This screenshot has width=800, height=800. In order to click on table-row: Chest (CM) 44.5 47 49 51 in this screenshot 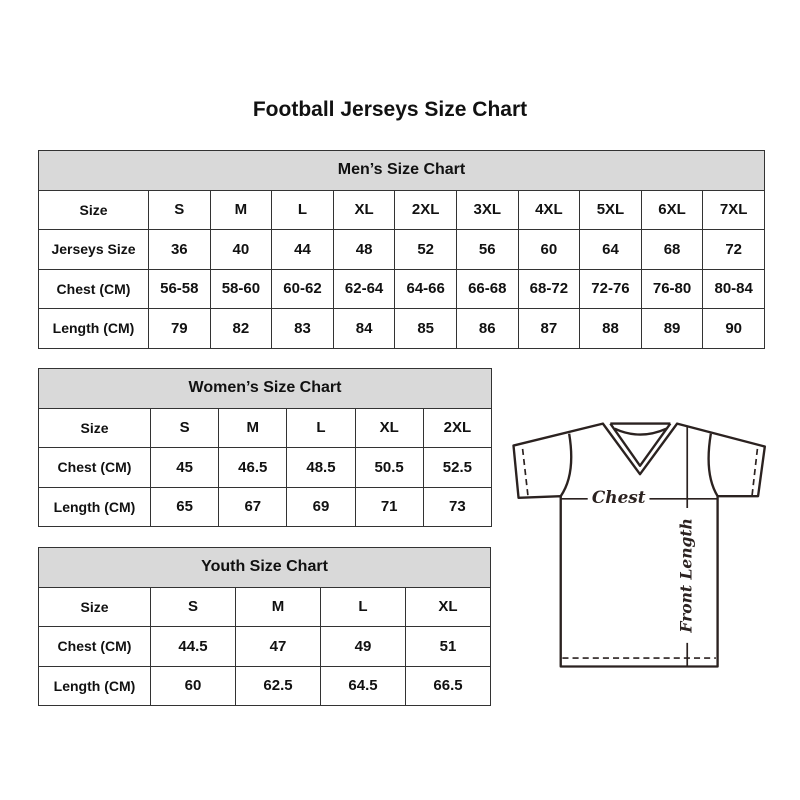, I will do `click(264, 646)`.